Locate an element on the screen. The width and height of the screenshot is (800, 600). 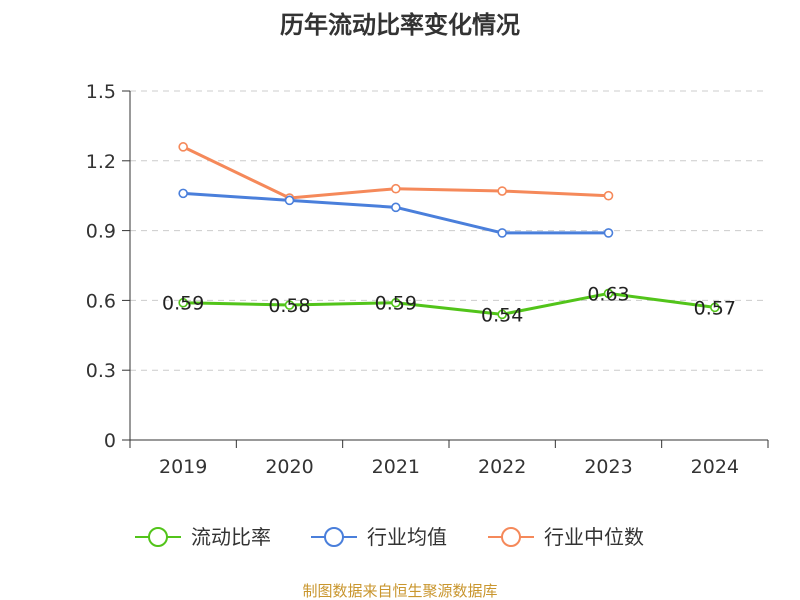
legend-item: 行业均值 is located at coordinates (379, 537).